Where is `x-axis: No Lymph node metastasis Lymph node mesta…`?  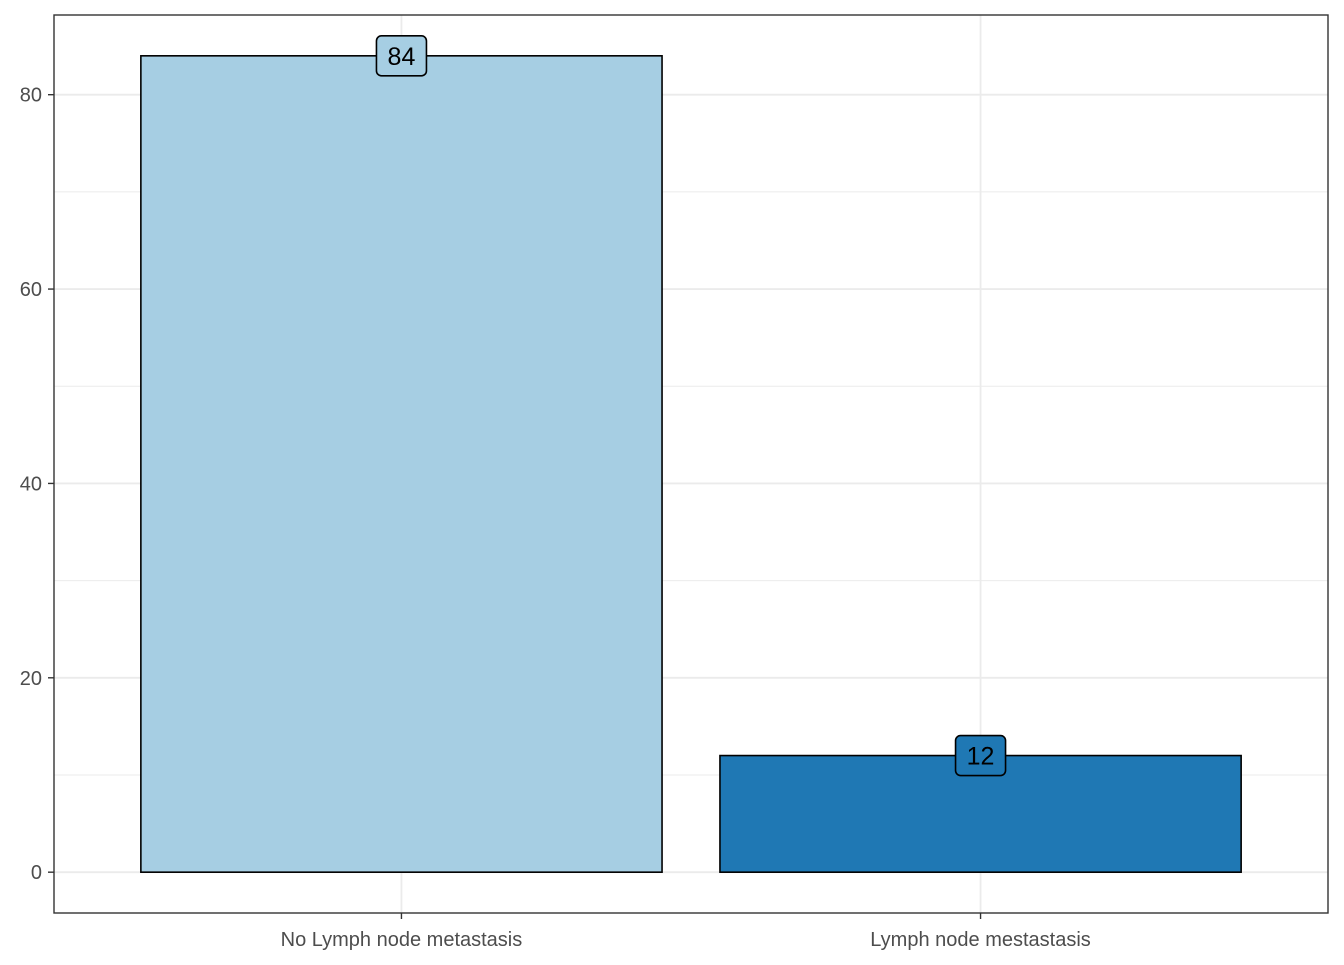 x-axis: No Lymph node metastasis Lymph node mesta… is located at coordinates (686, 932).